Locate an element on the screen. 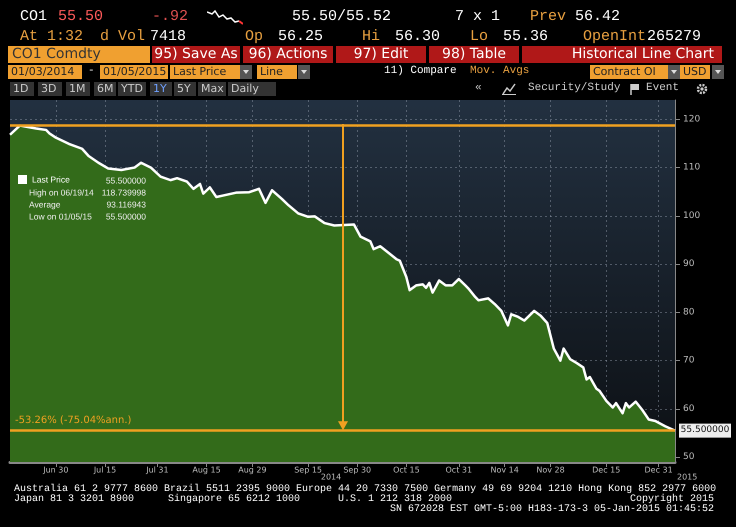 Image resolution: width=736 pixels, height=527 pixels. text: Australia 61 2 9777 8600 Brazil 5511 2395 9000 Europe 44 20 7330 7500 Germany 49 69 9204 1210 Hong Kong 852 2977 6000 is located at coordinates (365, 489).